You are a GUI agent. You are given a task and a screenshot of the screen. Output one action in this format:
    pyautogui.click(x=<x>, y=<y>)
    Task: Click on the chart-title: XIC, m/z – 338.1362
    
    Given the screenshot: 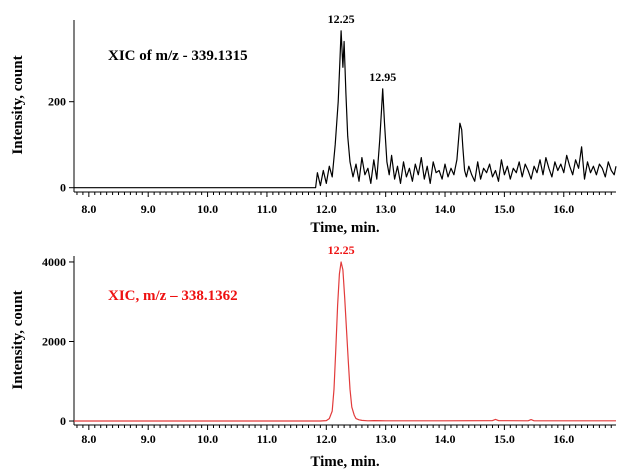 What is the action you would take?
    pyautogui.click(x=173, y=296)
    